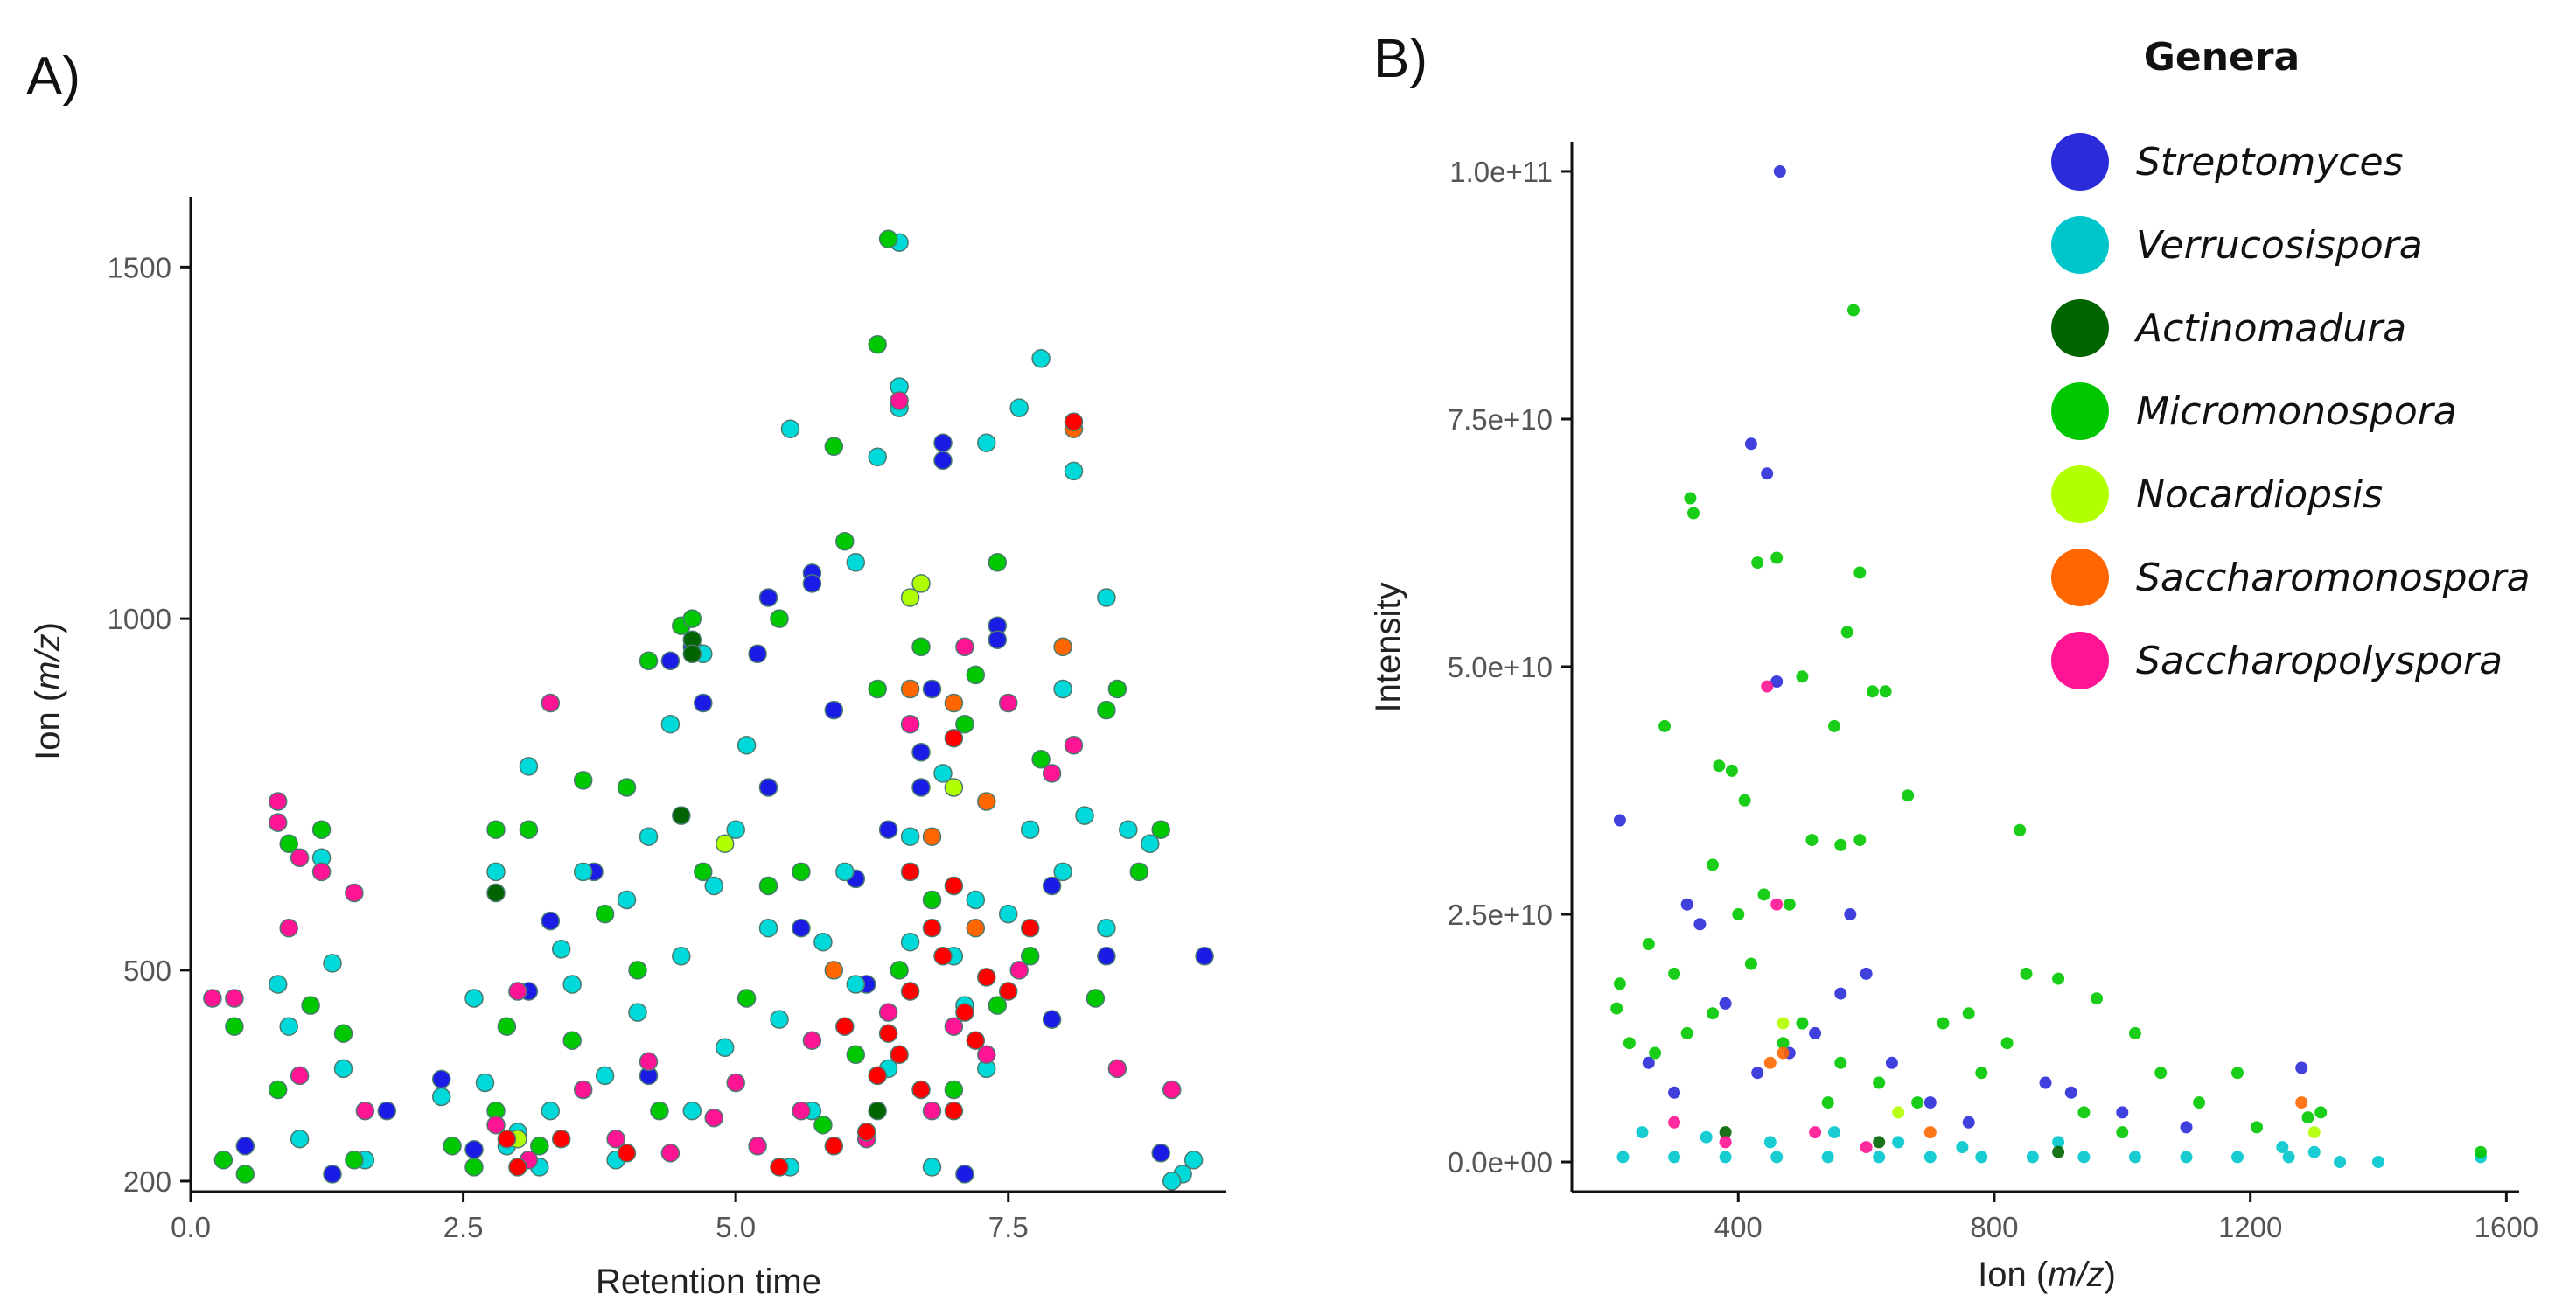 This screenshot has width=2576, height=1315. Describe the element at coordinates (147, 1181) in the screenshot. I see `panel-a-y-tick-label: 200` at that location.